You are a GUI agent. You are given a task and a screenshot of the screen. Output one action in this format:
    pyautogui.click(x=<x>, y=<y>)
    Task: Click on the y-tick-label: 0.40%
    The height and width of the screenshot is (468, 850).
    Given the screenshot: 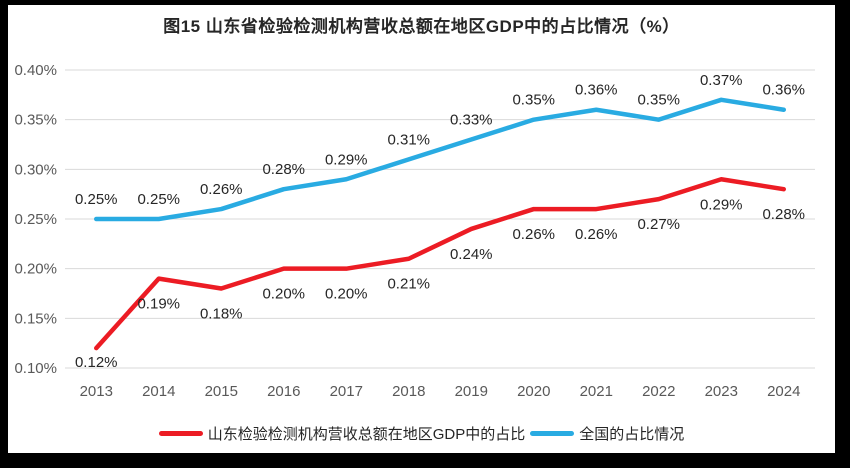 What is the action you would take?
    pyautogui.click(x=35, y=70)
    